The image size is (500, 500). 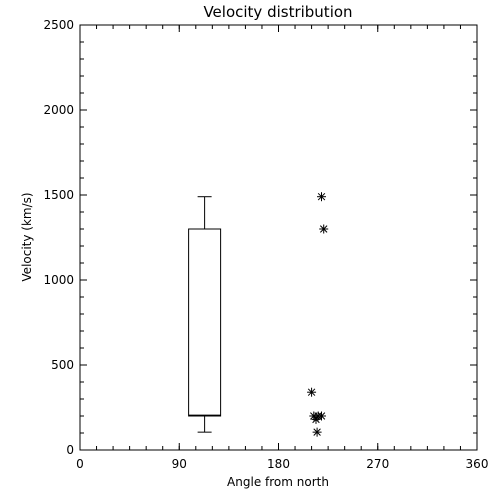 I want to click on y-tick-label: 500, so click(x=62, y=365).